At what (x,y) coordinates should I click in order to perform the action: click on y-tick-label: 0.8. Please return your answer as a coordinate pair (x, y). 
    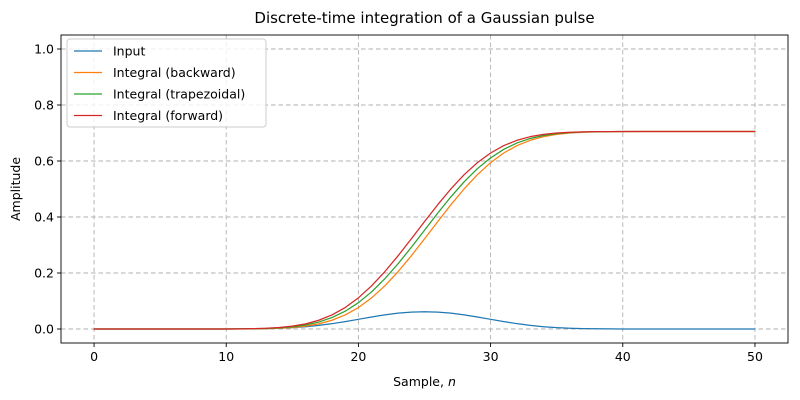
    Looking at the image, I should click on (44, 105).